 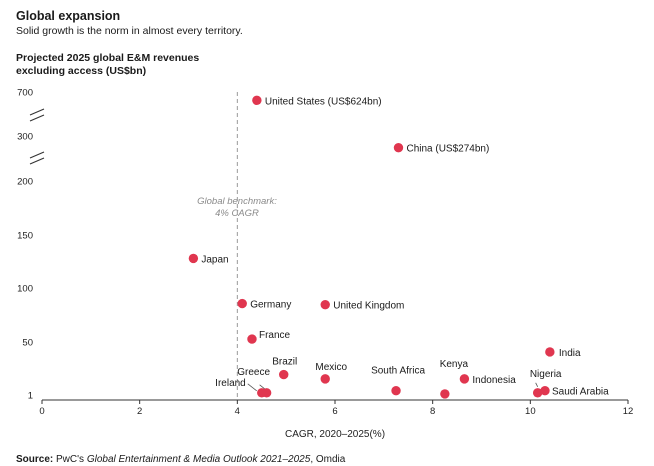 What do you see at coordinates (262, 387) in the screenshot?
I see `leader-line-greece` at bounding box center [262, 387].